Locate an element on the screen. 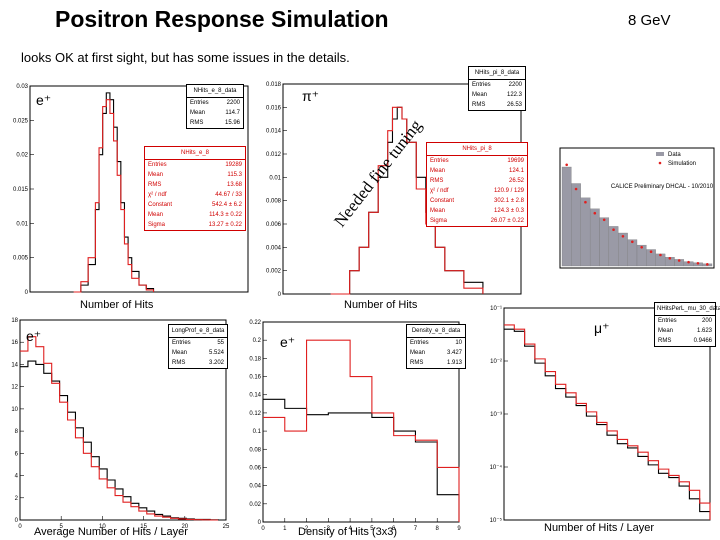 This screenshot has height=540, width=720. y-tick-label: 0.08 is located at coordinates (255, 450).